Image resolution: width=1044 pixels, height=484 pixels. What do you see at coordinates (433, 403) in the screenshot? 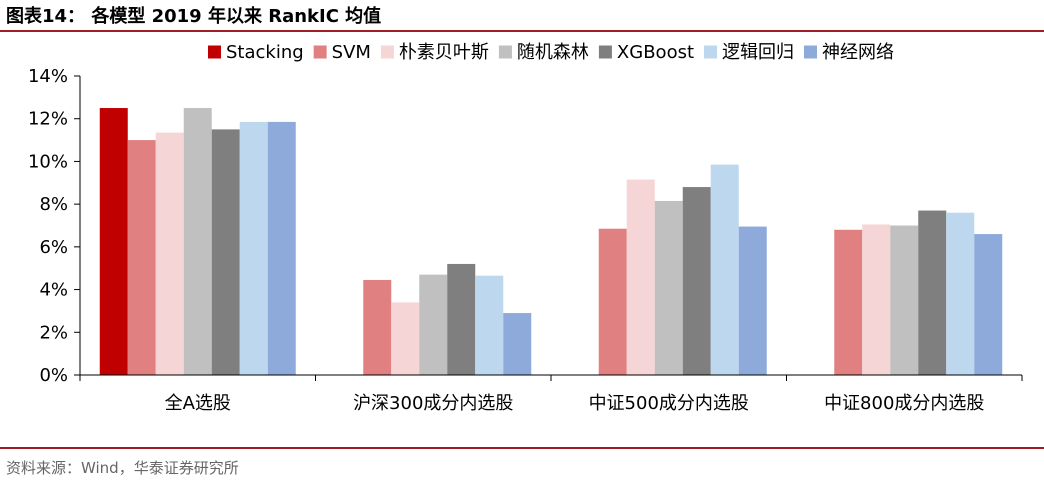
I see `x-category-label: 沪深300成分内选股` at bounding box center [433, 403].